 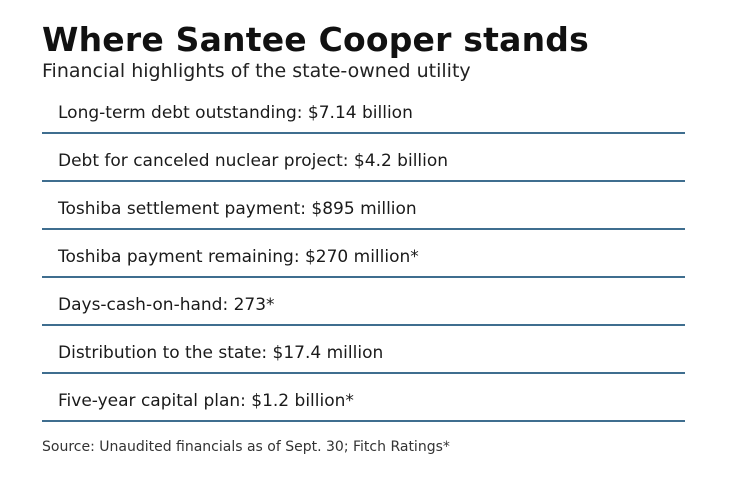 What do you see at coordinates (363, 302) in the screenshot?
I see `list-item-days-cash: Days-cash-on-hand: 273*` at bounding box center [363, 302].